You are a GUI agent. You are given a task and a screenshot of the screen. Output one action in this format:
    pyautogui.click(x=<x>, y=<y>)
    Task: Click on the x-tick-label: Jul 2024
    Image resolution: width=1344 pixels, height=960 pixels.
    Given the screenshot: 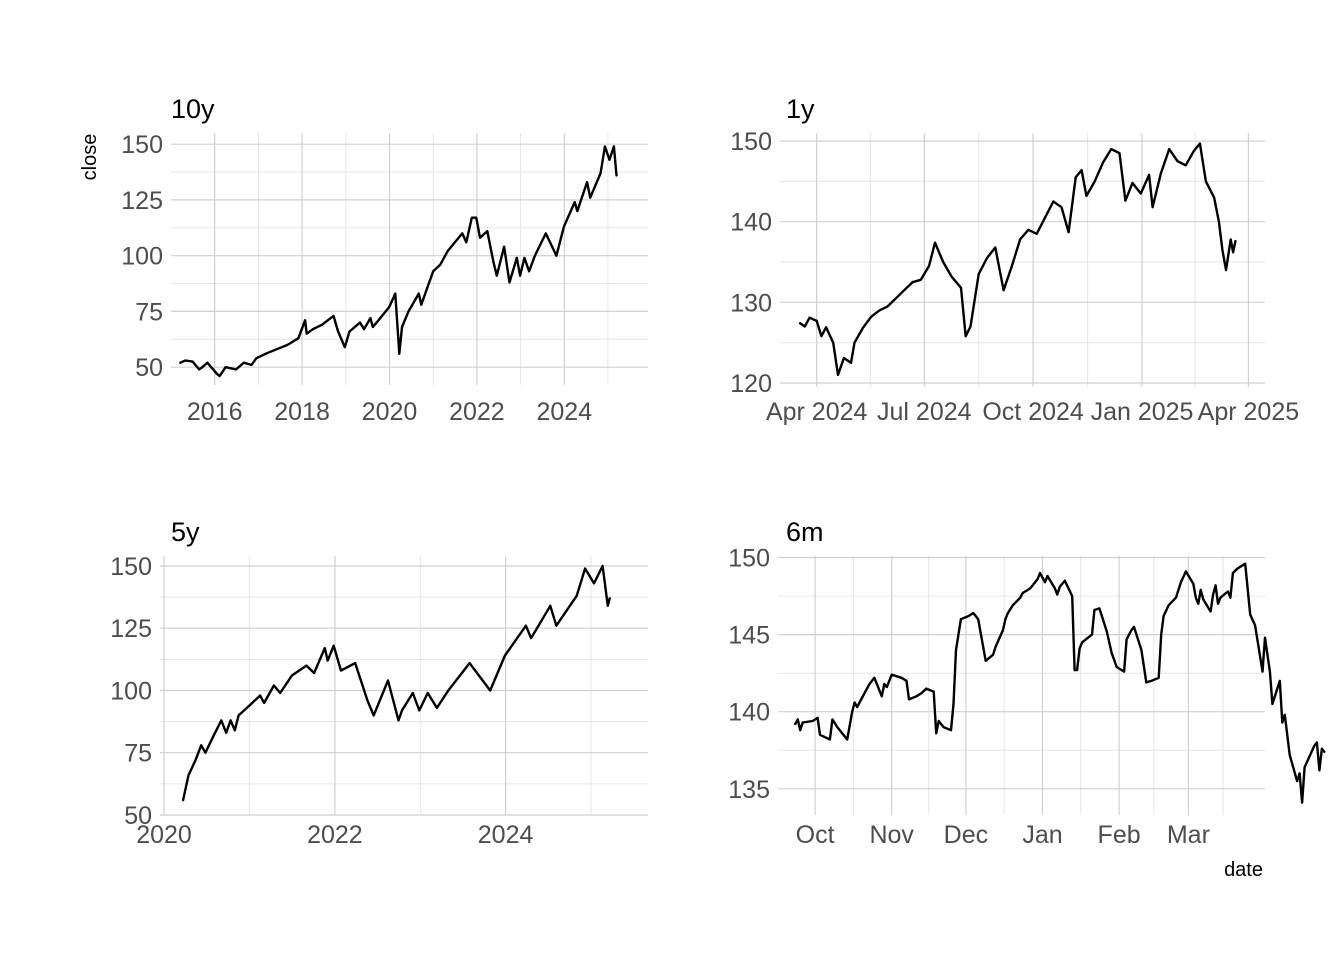 What is the action you would take?
    pyautogui.click(x=924, y=412)
    